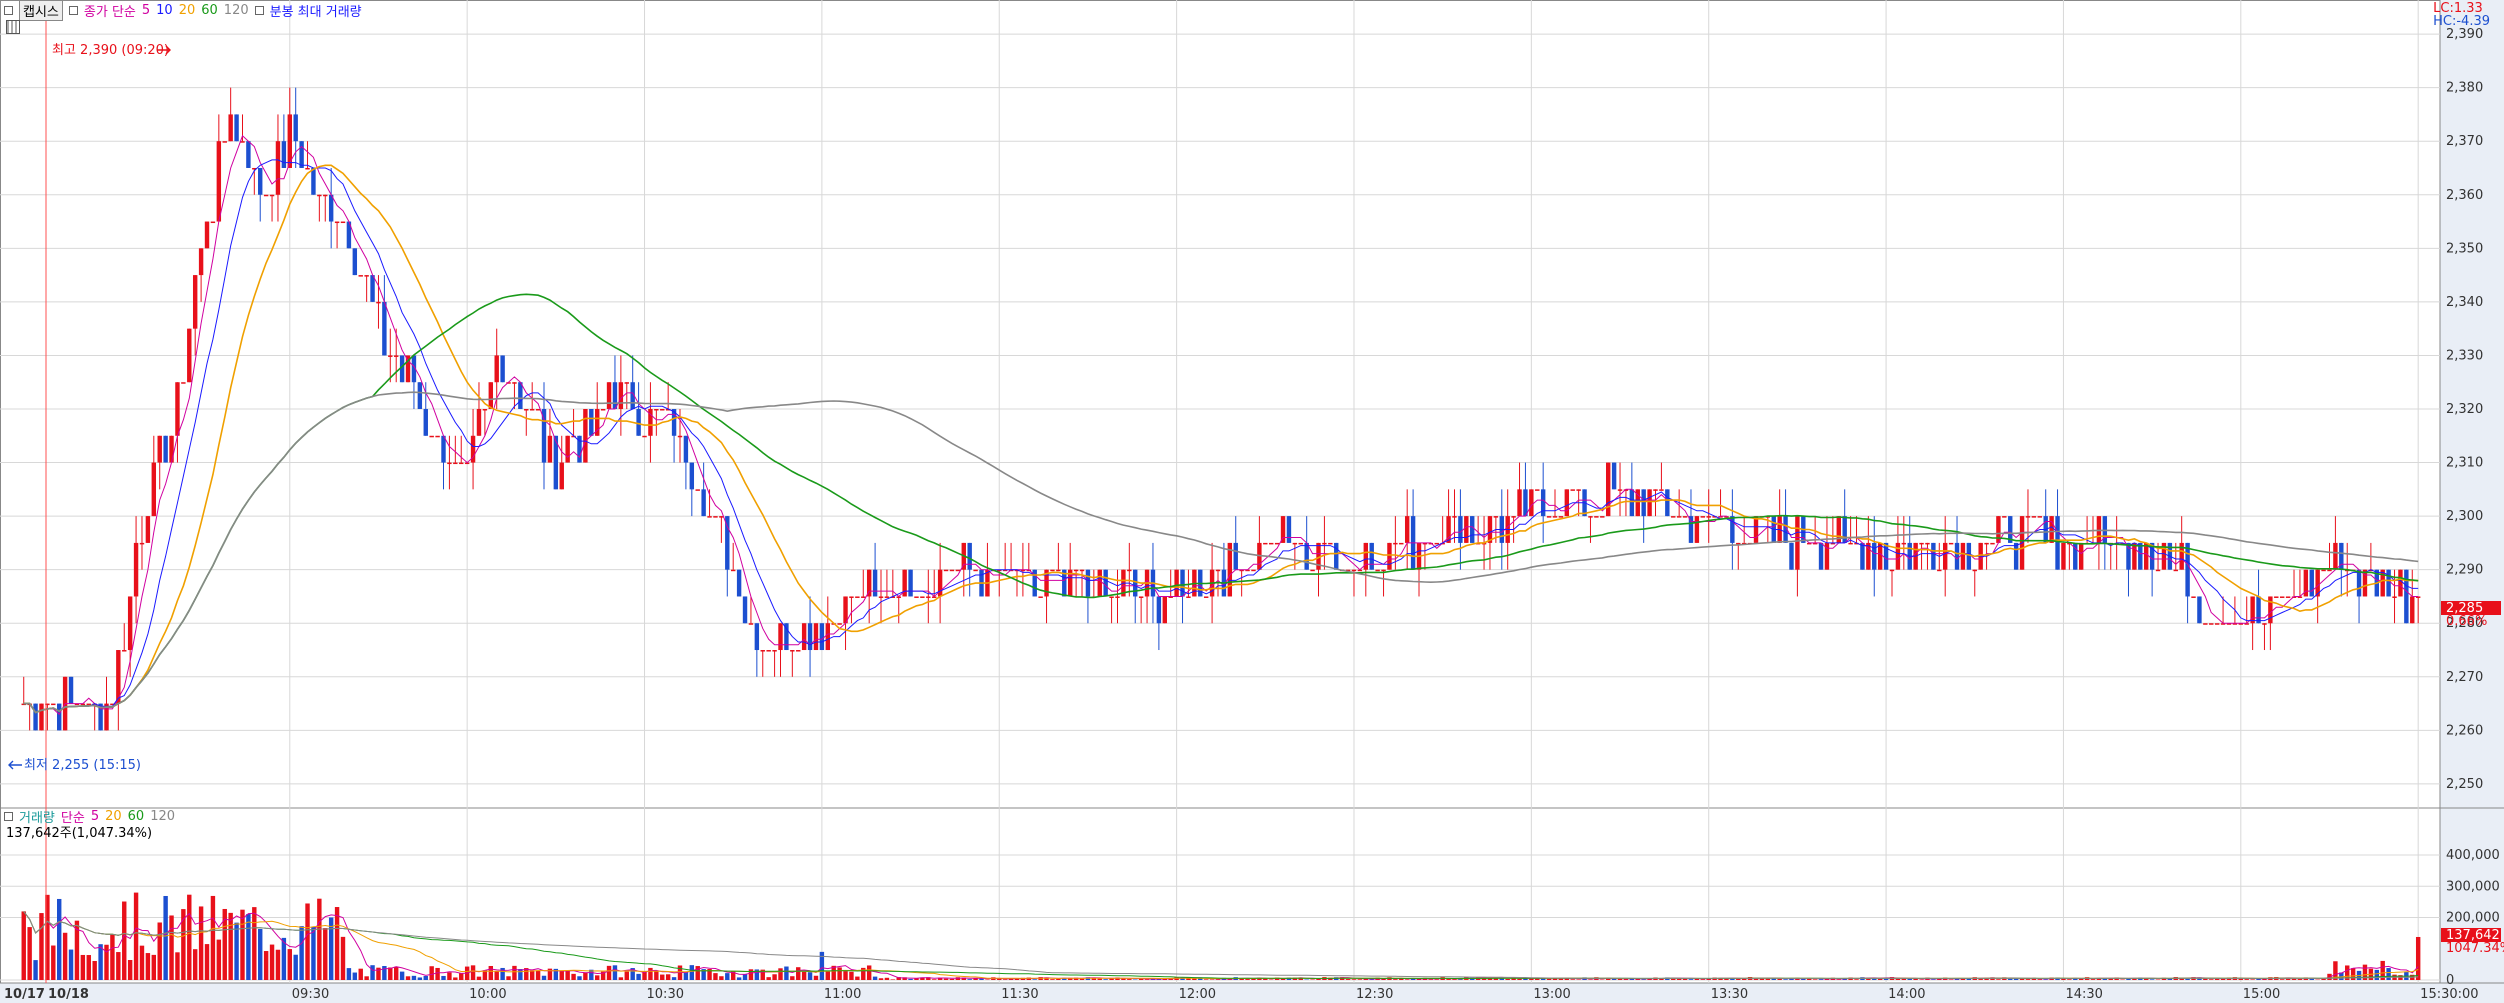 The image size is (2504, 1003). Describe the element at coordinates (1221, 945) in the screenshot. I see `volume-ma-line` at that location.